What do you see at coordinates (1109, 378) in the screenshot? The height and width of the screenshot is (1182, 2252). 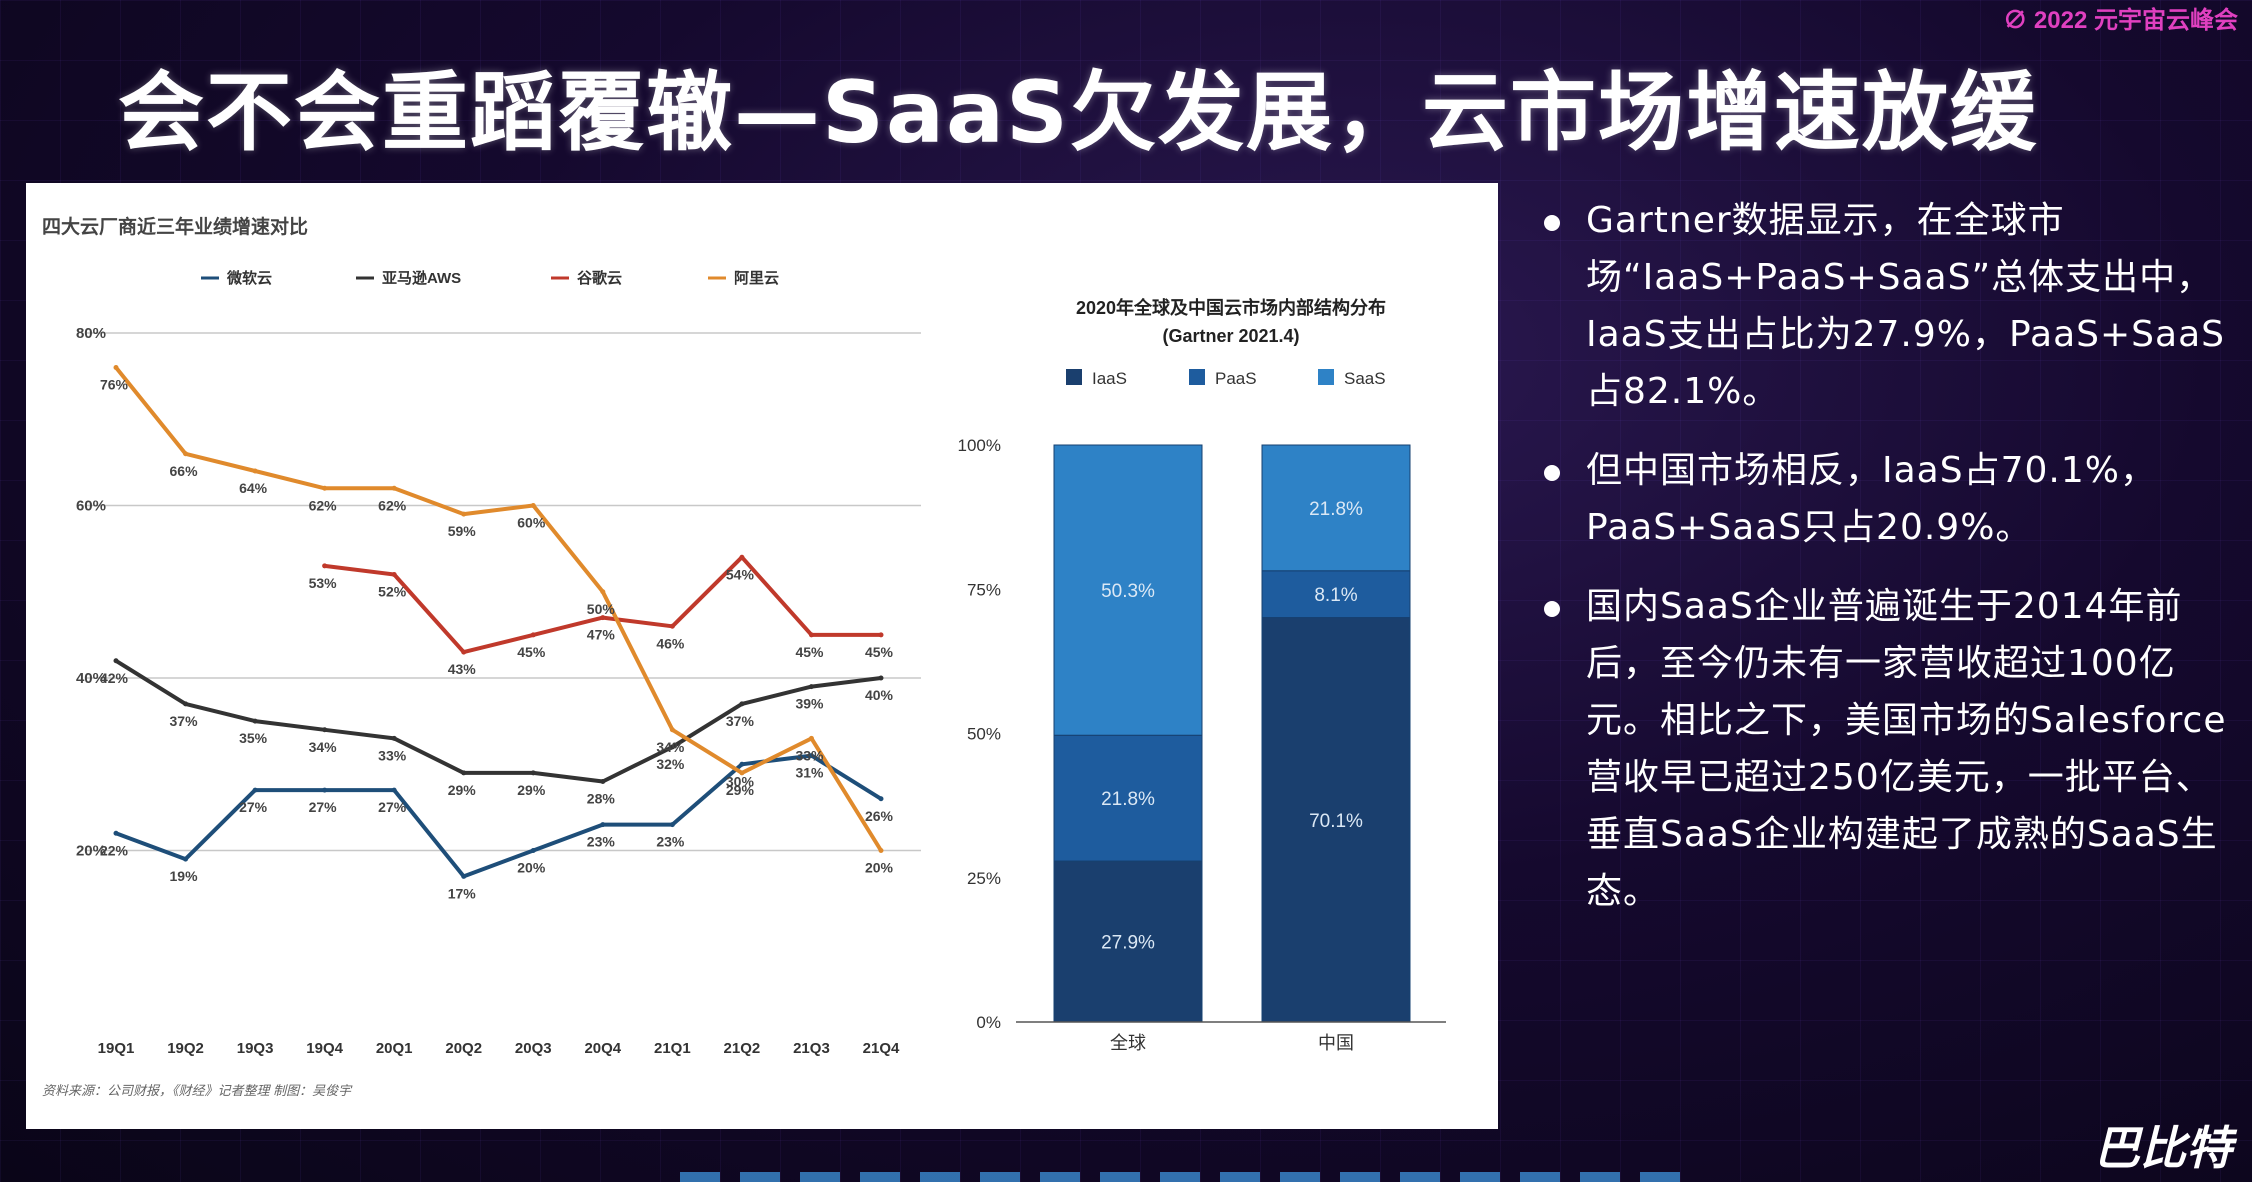 I see `legend-label: IaaS` at bounding box center [1109, 378].